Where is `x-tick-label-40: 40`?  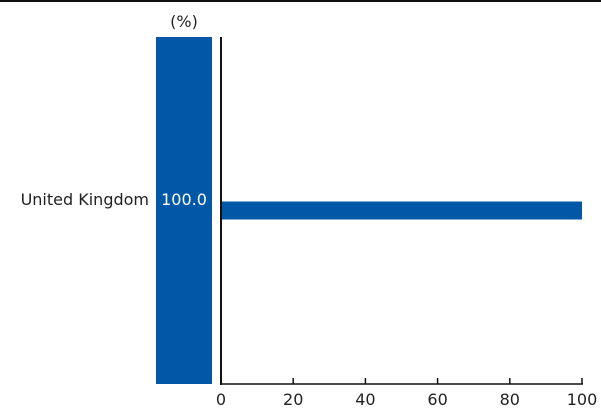
x-tick-label-40: 40 is located at coordinates (365, 399).